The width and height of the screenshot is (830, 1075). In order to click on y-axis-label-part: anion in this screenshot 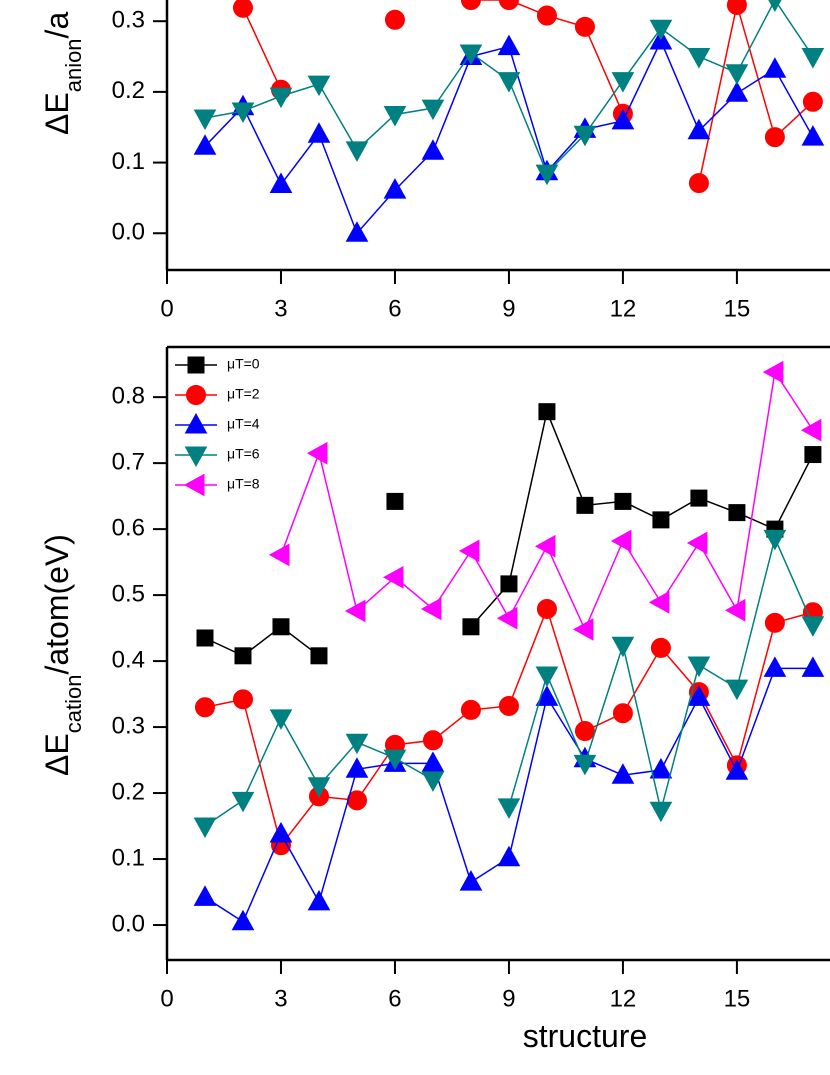, I will do `click(73, 65)`.